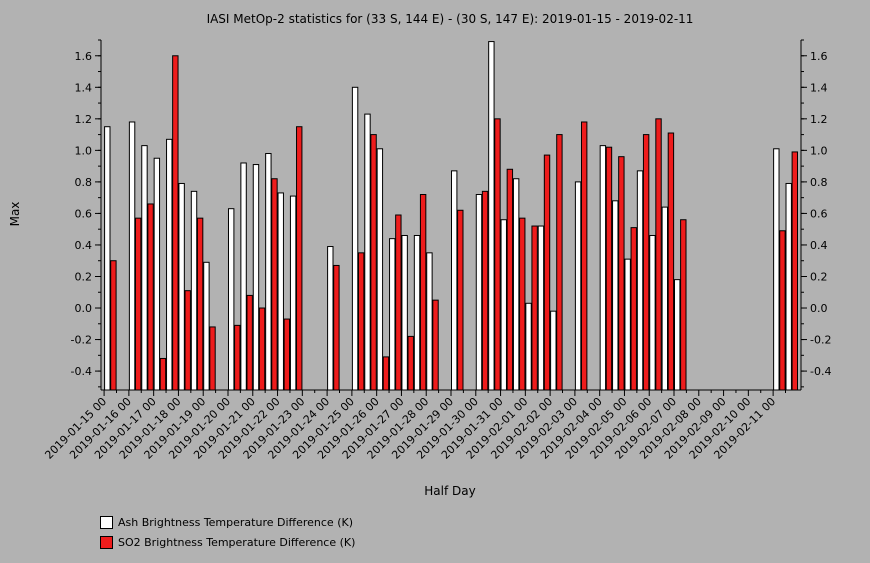 The image size is (870, 563). I want to click on y-tick-label-left: -0.2, so click(81, 340).